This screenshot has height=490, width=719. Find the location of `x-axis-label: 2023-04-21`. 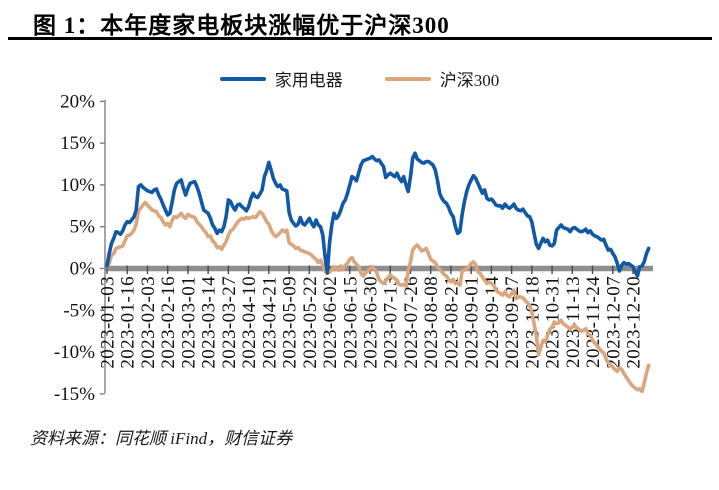

x-axis-label: 2023-04-21 is located at coordinates (269, 322).